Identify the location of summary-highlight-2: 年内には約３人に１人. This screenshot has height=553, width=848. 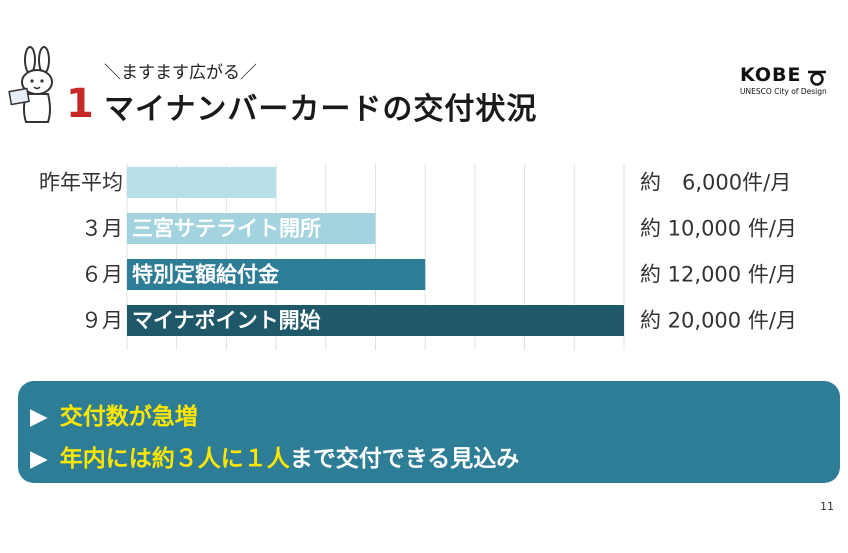
(174, 459).